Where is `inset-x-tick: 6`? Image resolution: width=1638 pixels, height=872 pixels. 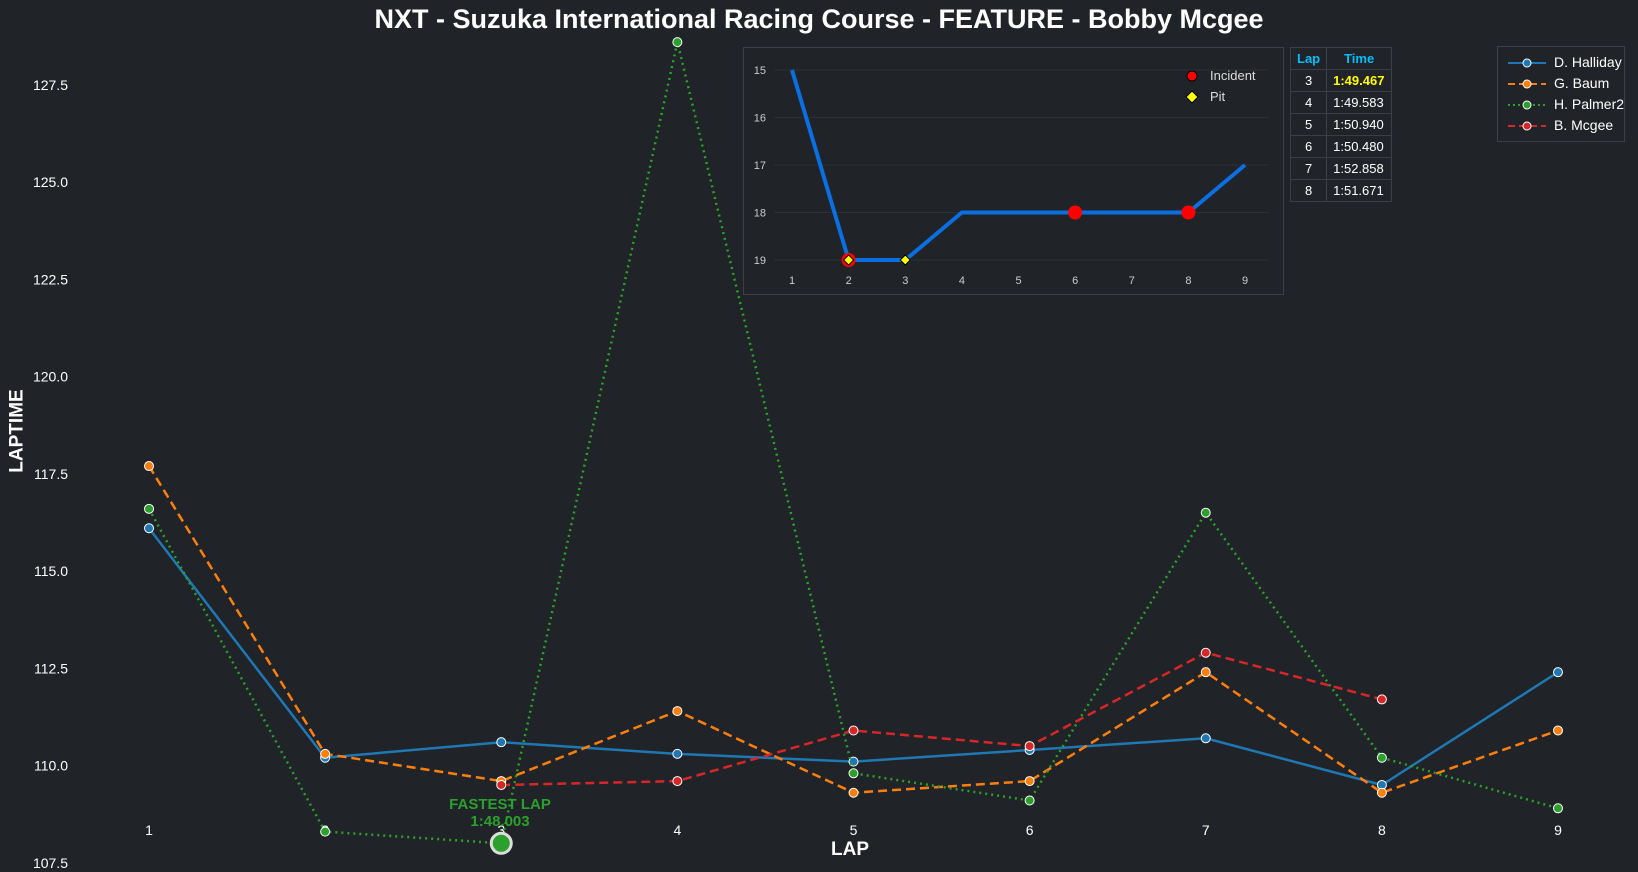
inset-x-tick: 6 is located at coordinates (1075, 281).